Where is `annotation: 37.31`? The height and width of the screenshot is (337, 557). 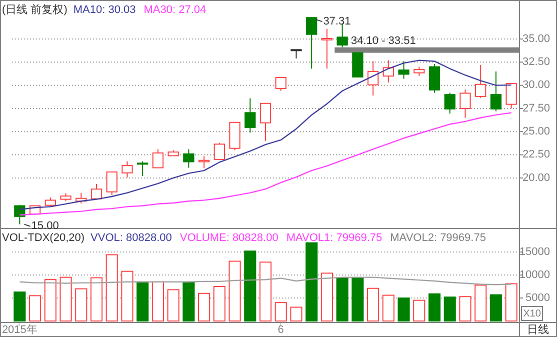
annotation: 37.31 is located at coordinates (337, 21).